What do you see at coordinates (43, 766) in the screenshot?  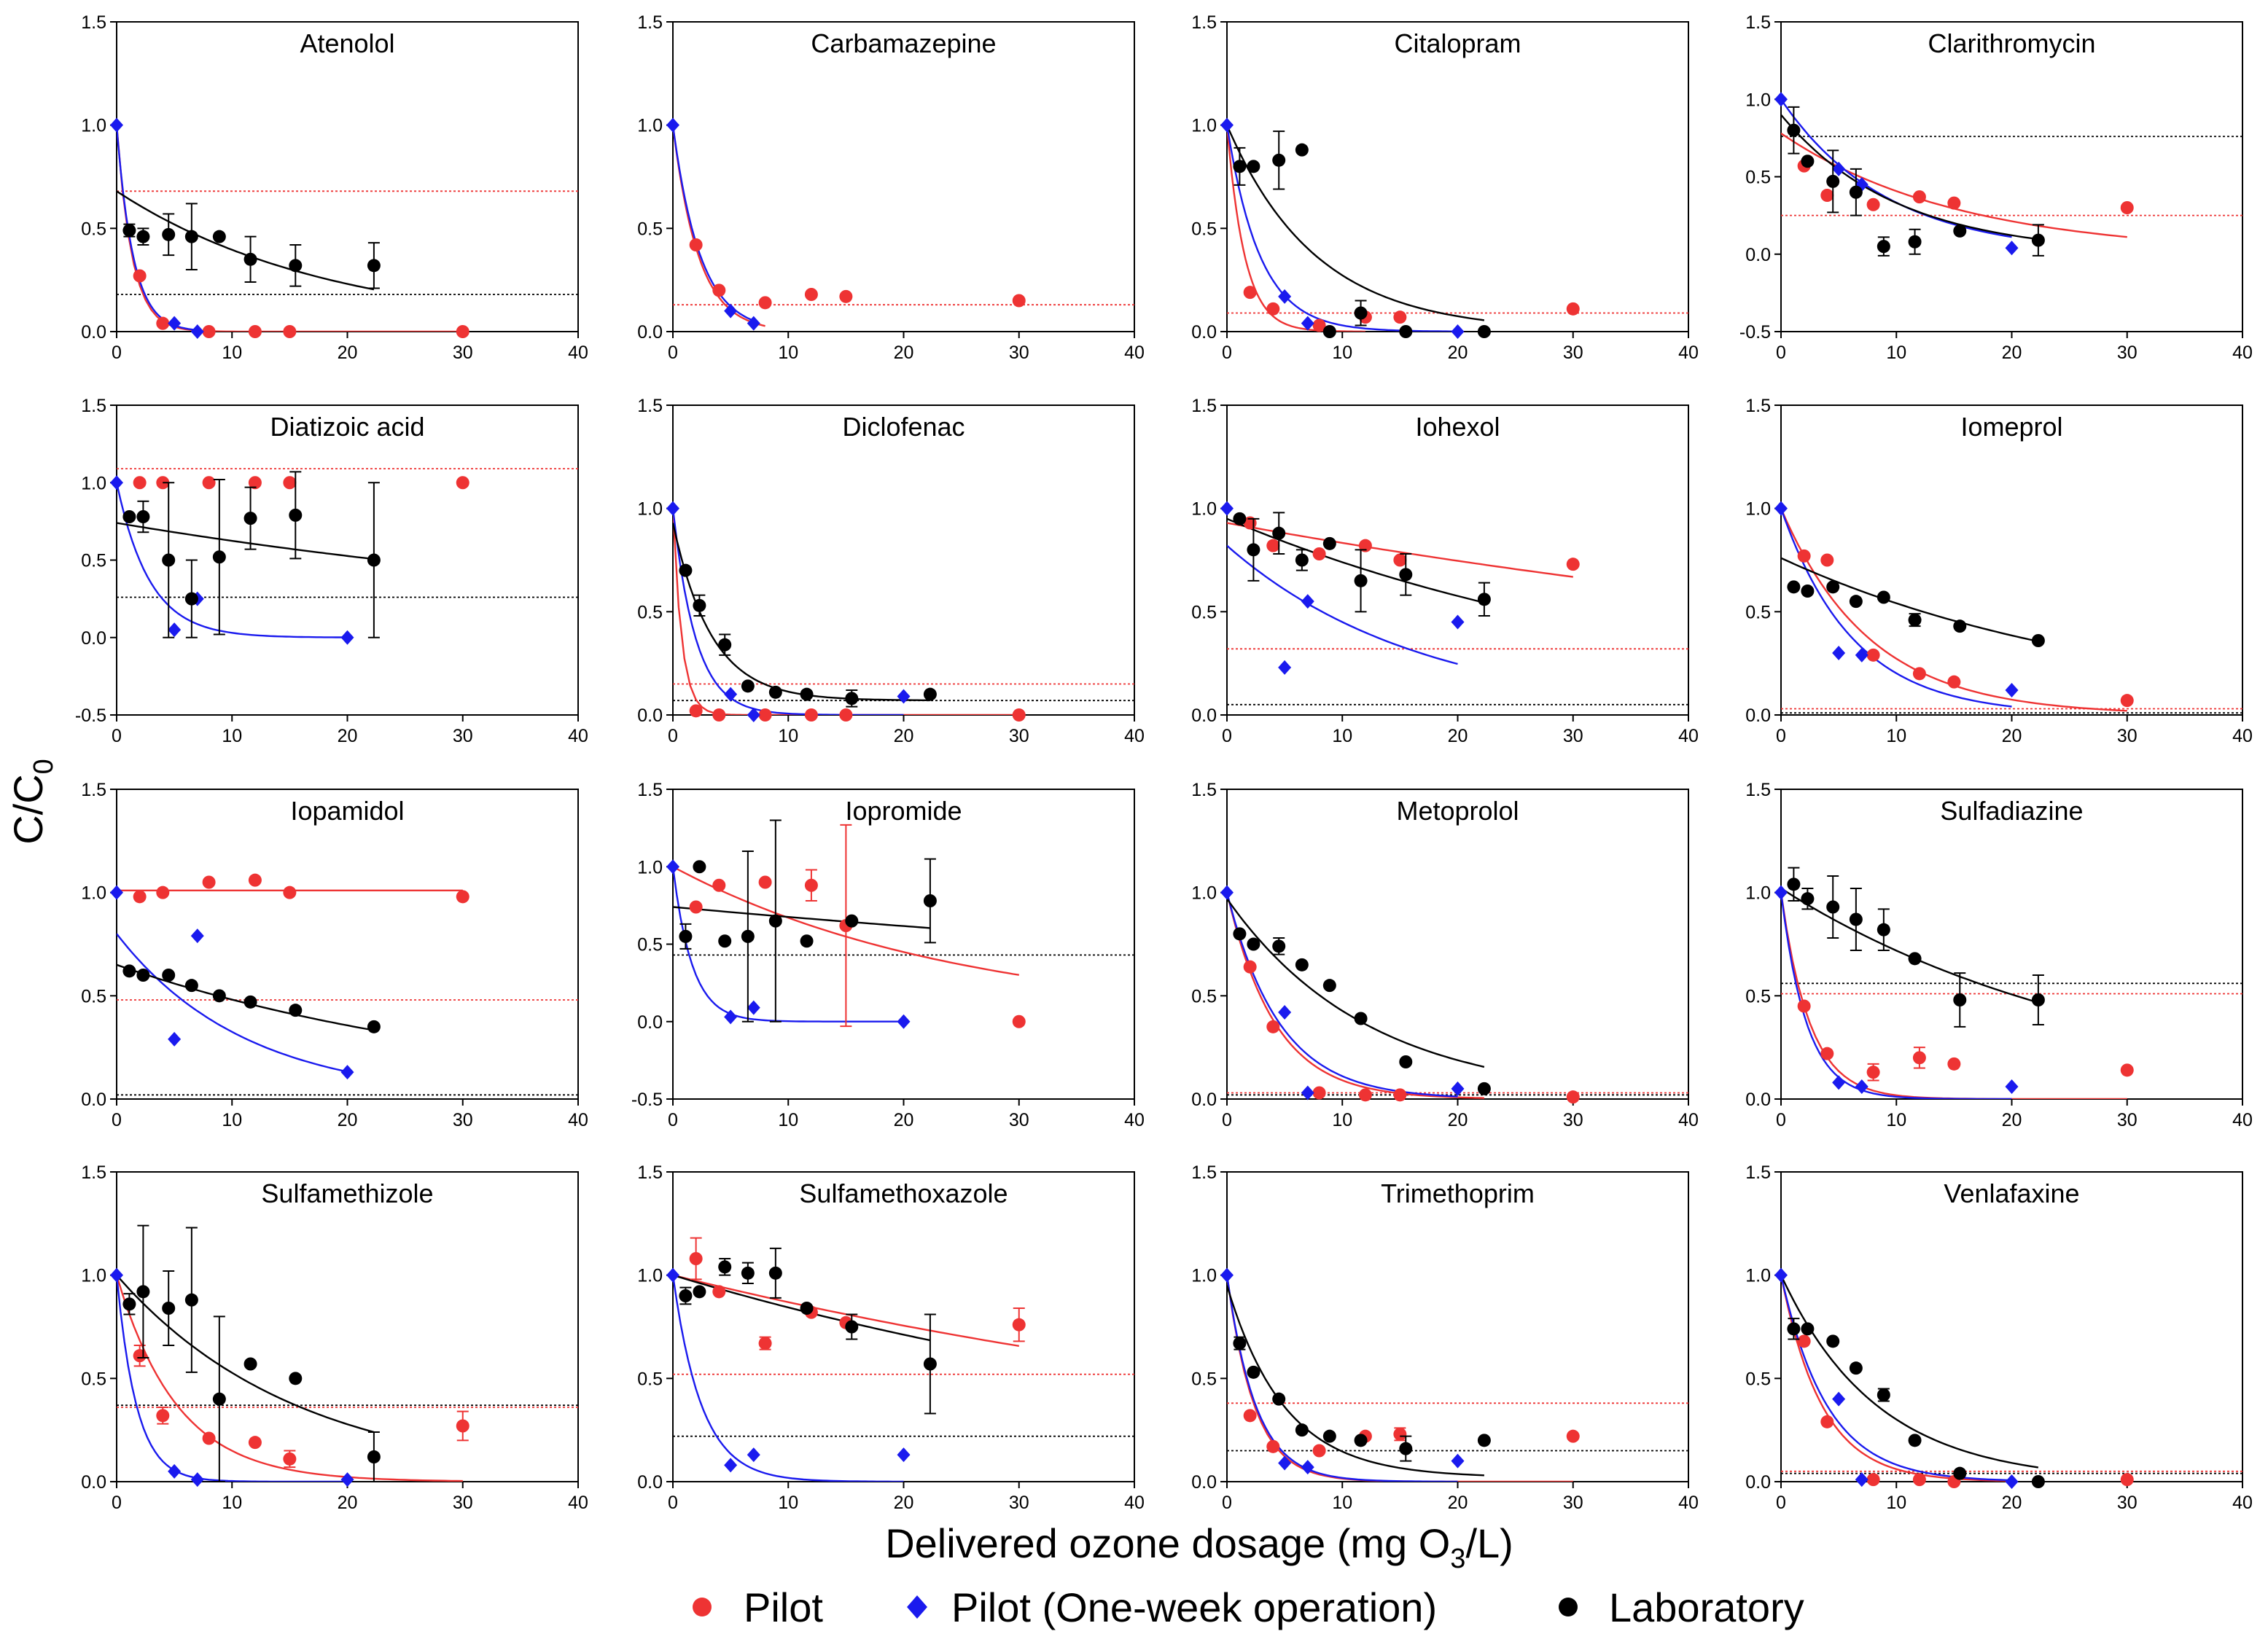 I see `y-axis-label-subscript: 0` at bounding box center [43, 766].